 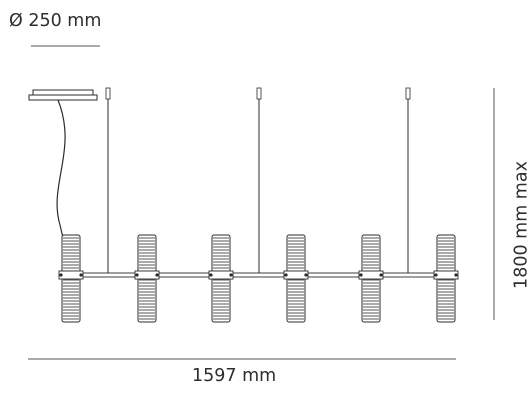 I want to click on horizontal-bar, so click(x=266, y=275).